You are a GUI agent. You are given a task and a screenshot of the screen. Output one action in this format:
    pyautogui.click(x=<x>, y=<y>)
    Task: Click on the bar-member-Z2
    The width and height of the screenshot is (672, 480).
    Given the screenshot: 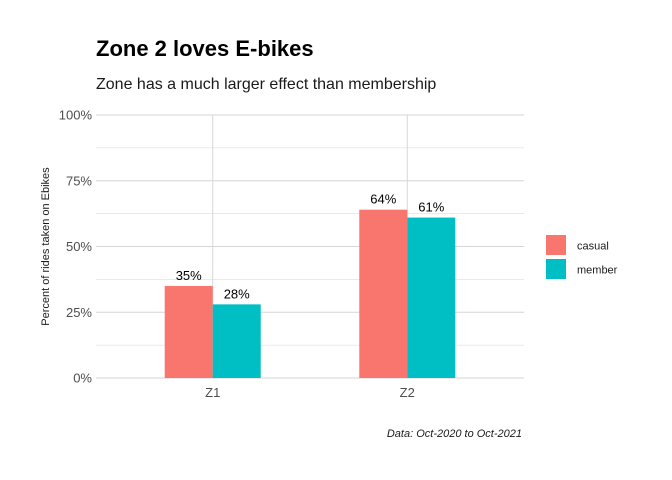 What is the action you would take?
    pyautogui.click(x=431, y=297)
    